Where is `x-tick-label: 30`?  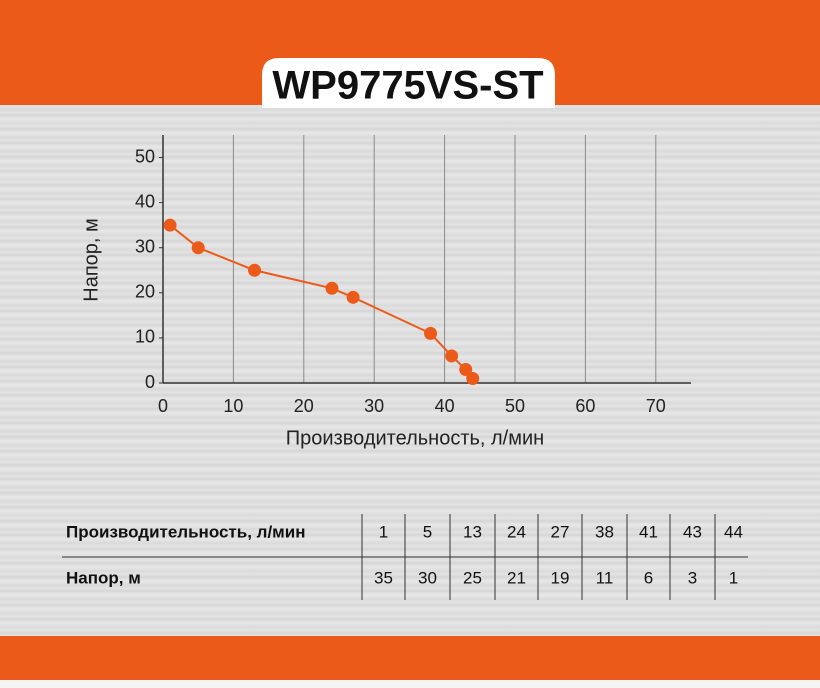 x-tick-label: 30 is located at coordinates (374, 406).